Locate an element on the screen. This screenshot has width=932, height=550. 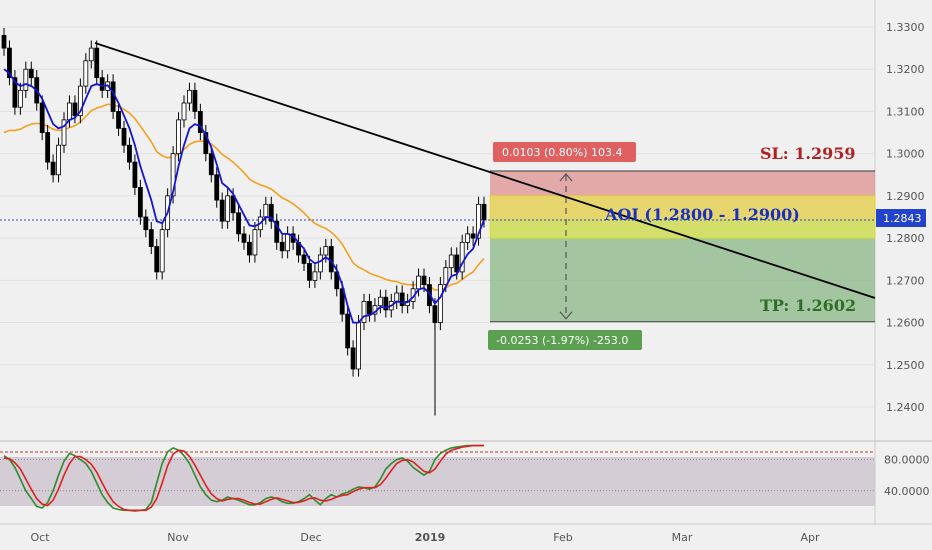
stoch-k-path is located at coordinates (243, 478).